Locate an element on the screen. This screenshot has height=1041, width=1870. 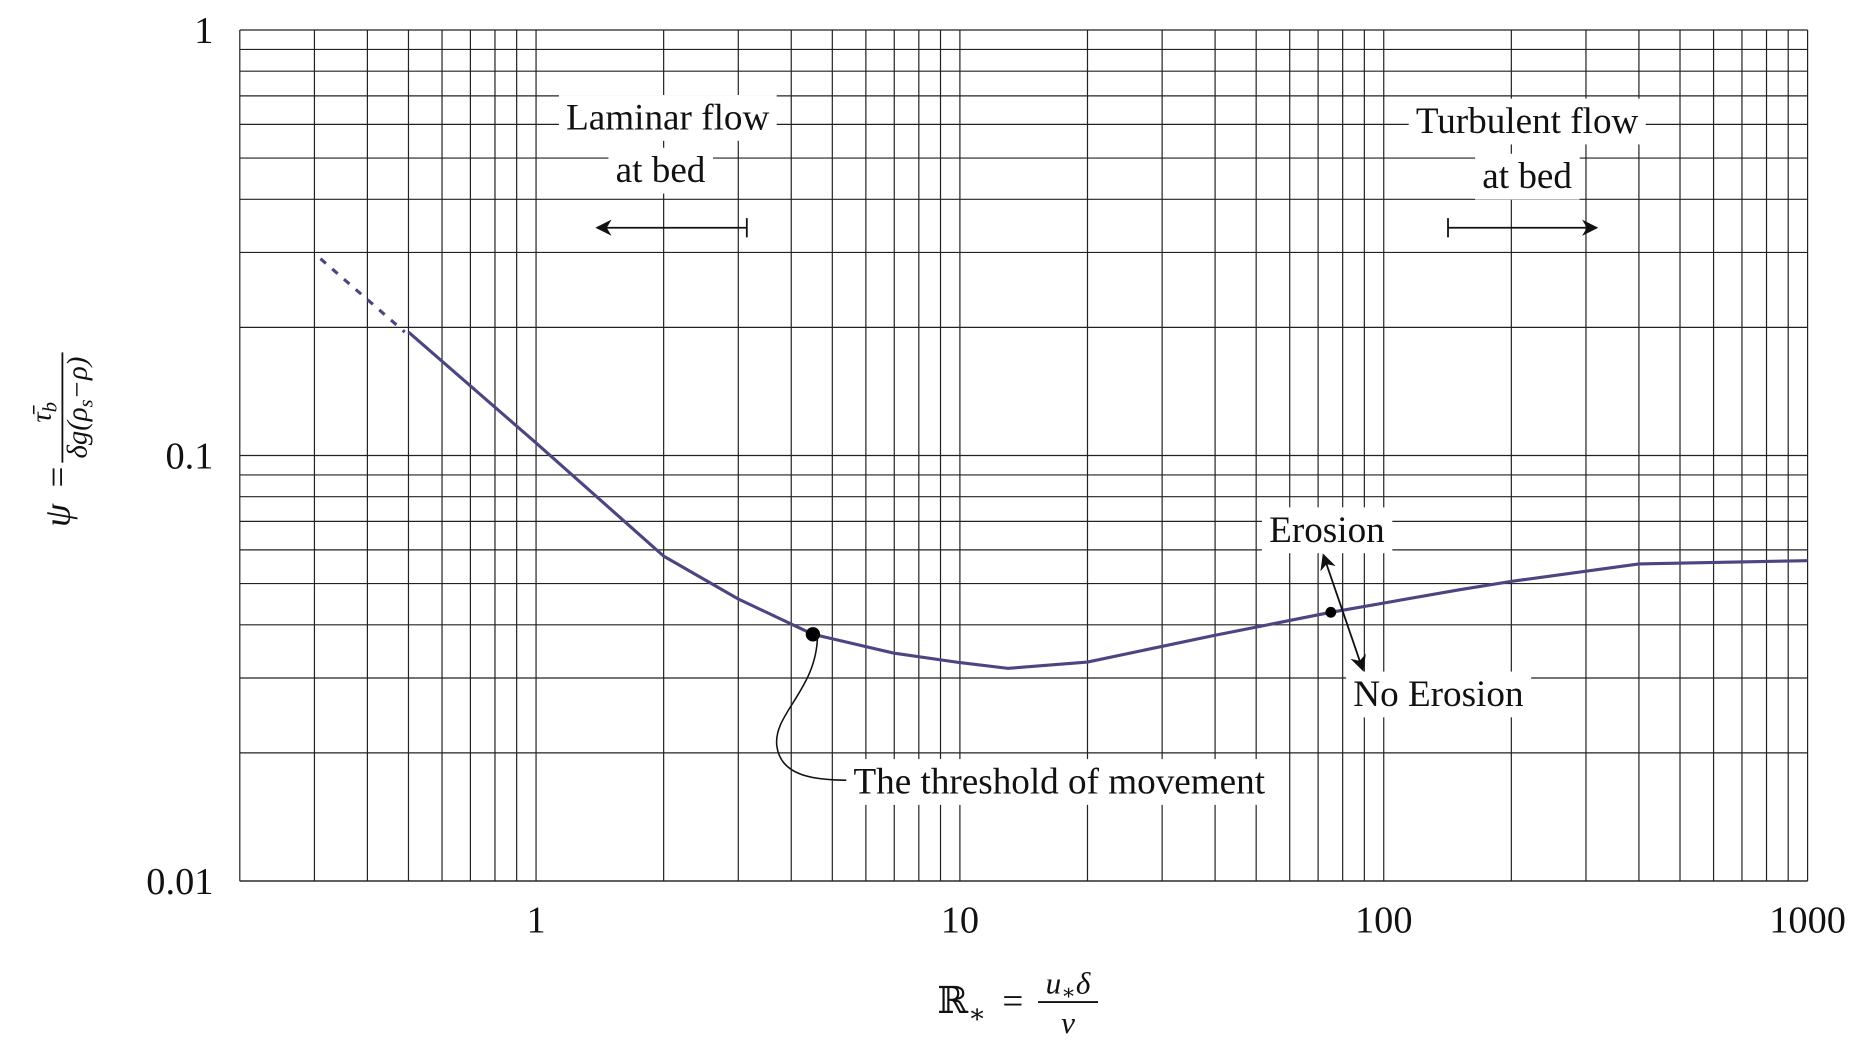
y-label-symbol: ψ is located at coordinates (58, 515).